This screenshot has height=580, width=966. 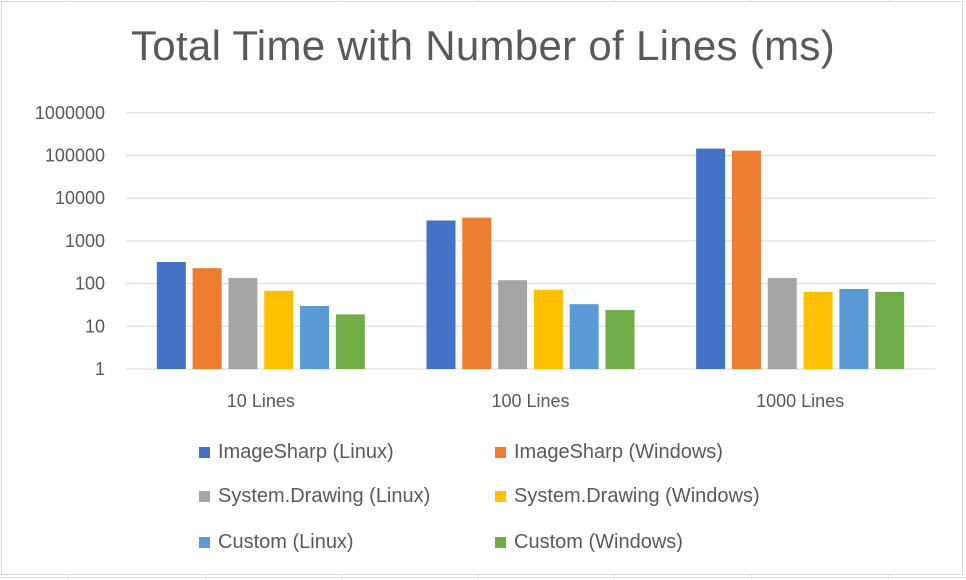 I want to click on sheet-gridline, so click(x=483, y=577).